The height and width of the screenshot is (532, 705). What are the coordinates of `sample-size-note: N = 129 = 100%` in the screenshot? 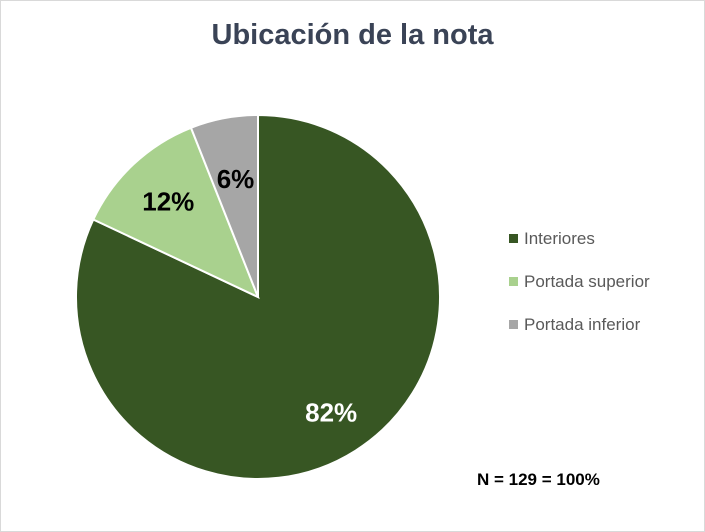 It's located at (538, 479).